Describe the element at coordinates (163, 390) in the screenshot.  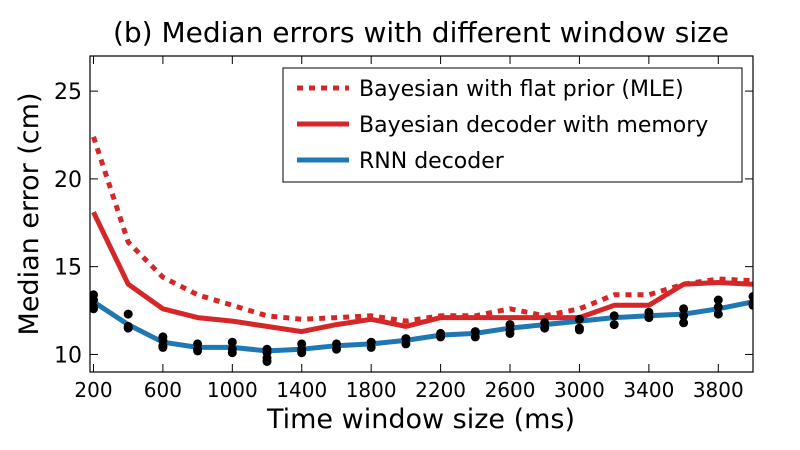
I see `x-tick-label: 600` at that location.